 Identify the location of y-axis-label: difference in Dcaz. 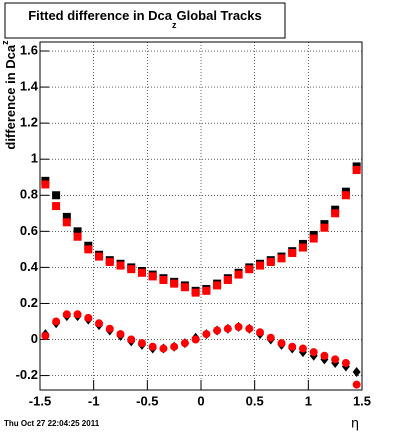
(9, 95).